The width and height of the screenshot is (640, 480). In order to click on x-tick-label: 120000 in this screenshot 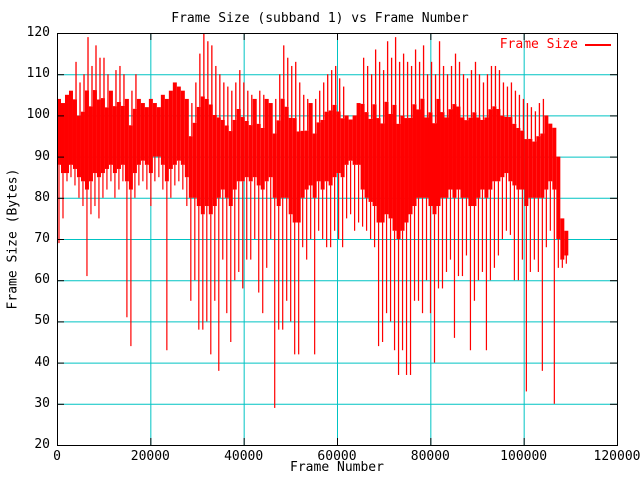, I will do `click(616, 456)`.